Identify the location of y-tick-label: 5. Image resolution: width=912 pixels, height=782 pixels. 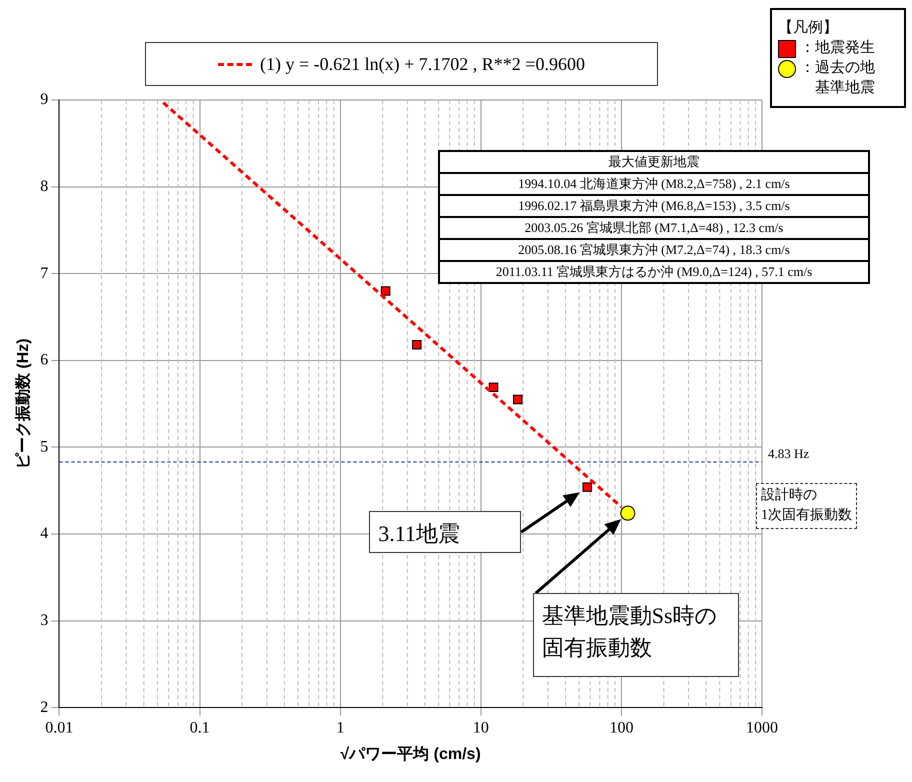
(44, 447).